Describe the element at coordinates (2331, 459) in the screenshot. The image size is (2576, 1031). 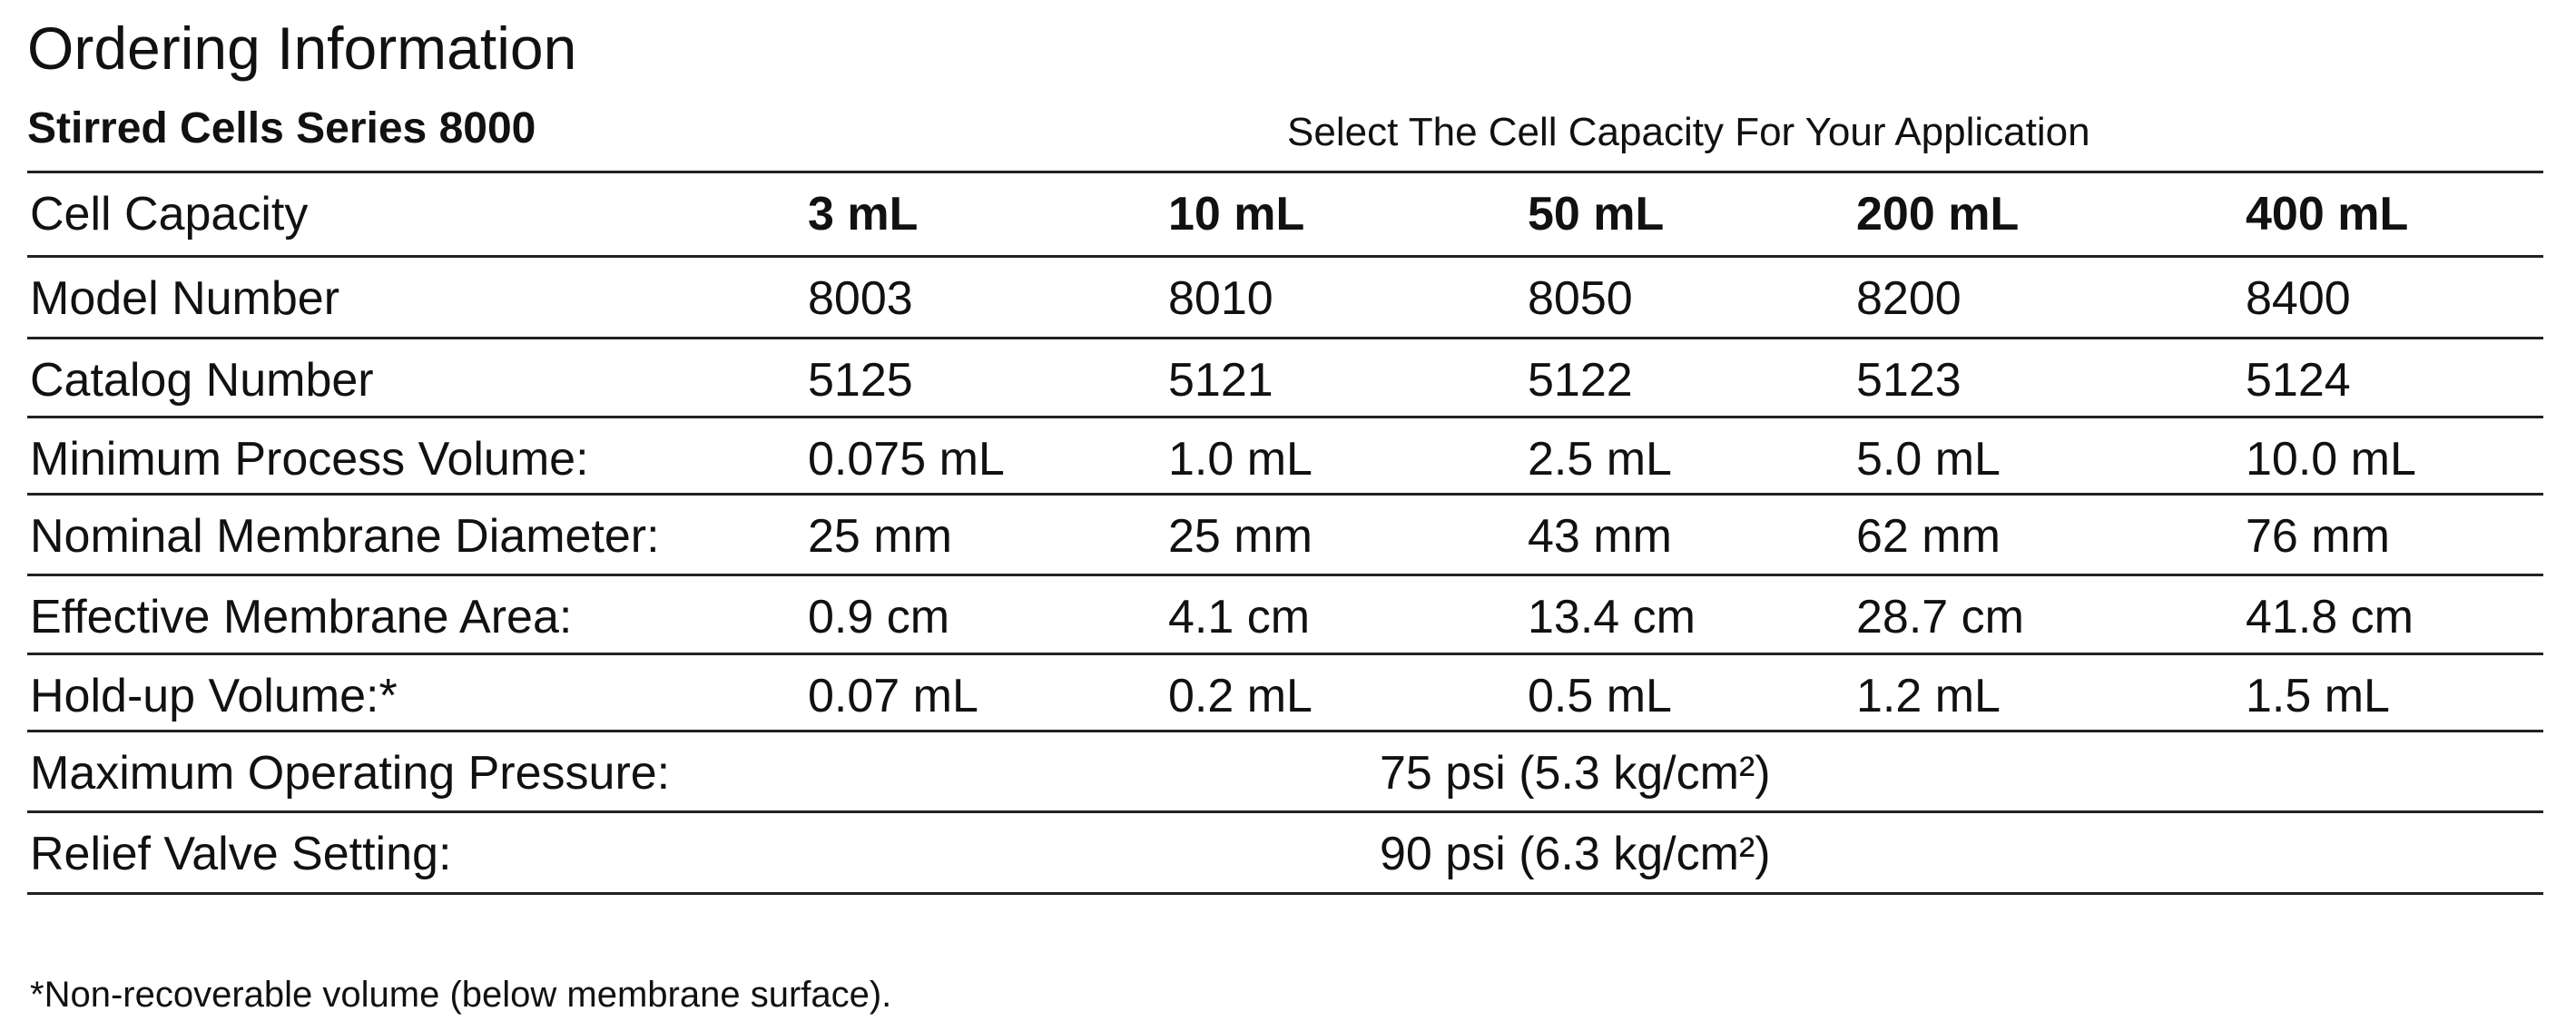
I see `cell-value: 10.0 mL` at that location.